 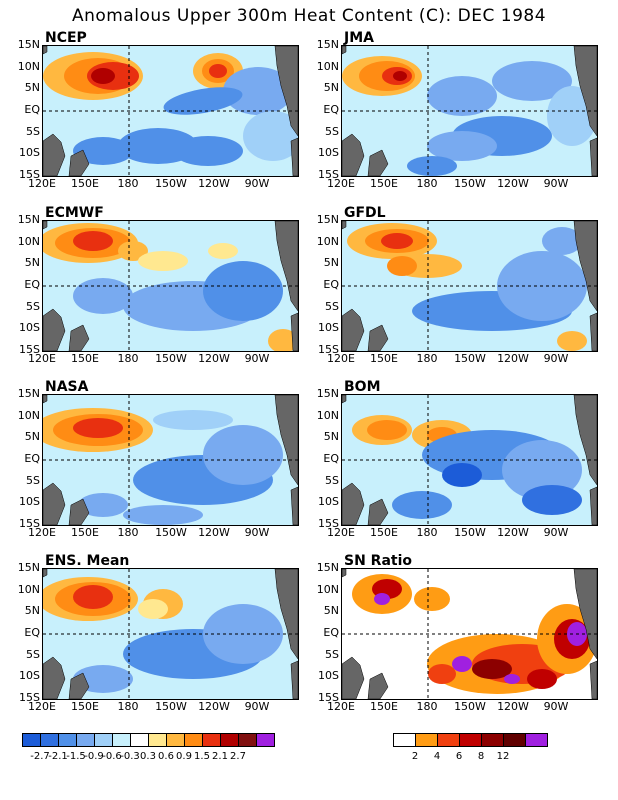 I want to click on colorbar-tick-label: 1.5, so click(x=202, y=756).